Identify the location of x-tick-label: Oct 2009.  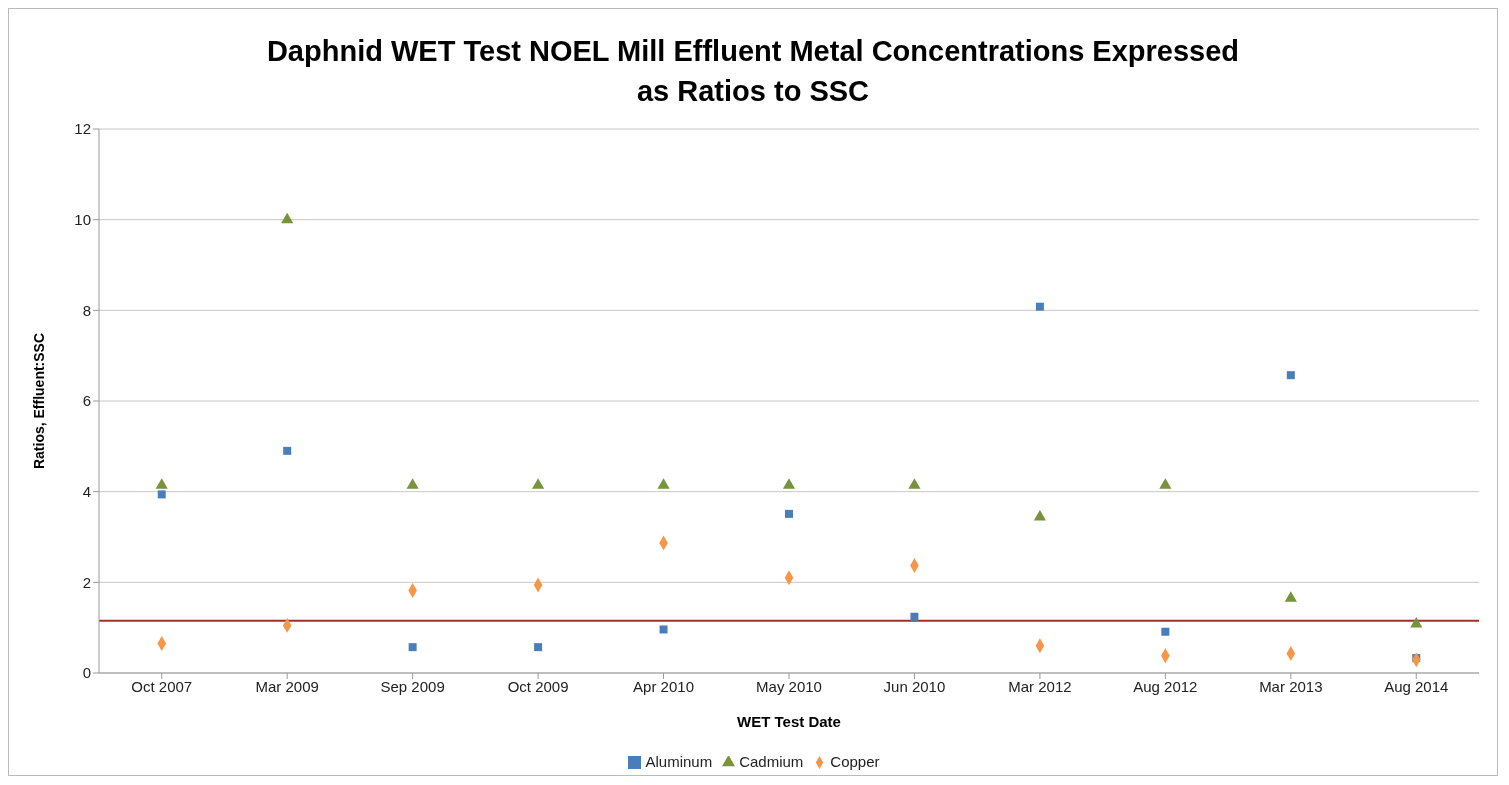
(538, 686).